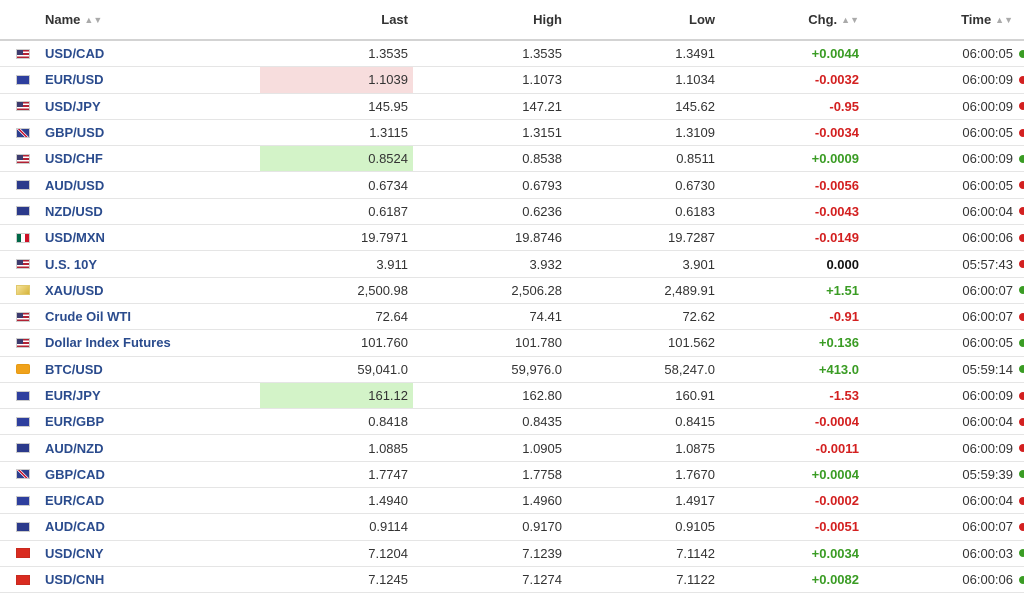 Image resolution: width=1024 pixels, height=596 pixels. I want to click on column-header-low-label: Low, so click(702, 19).